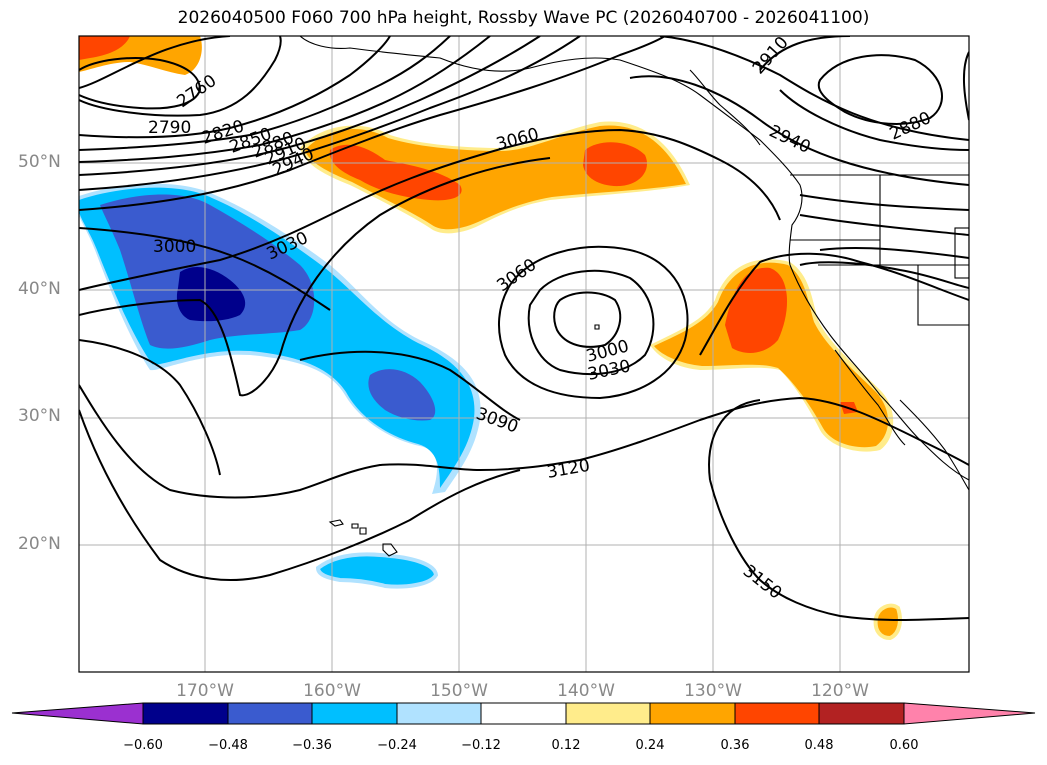 The width and height of the screenshot is (1047, 765). What do you see at coordinates (834, 304) in the screenshot?
I see `contour-3060-east` at bounding box center [834, 304].